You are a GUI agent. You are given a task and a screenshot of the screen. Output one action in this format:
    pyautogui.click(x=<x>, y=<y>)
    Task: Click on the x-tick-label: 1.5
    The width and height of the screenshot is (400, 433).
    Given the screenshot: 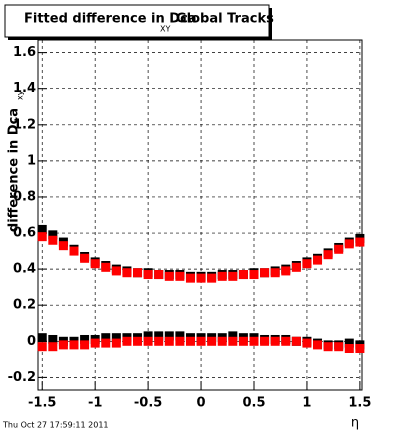 What is the action you would take?
    pyautogui.click(x=359, y=403)
    